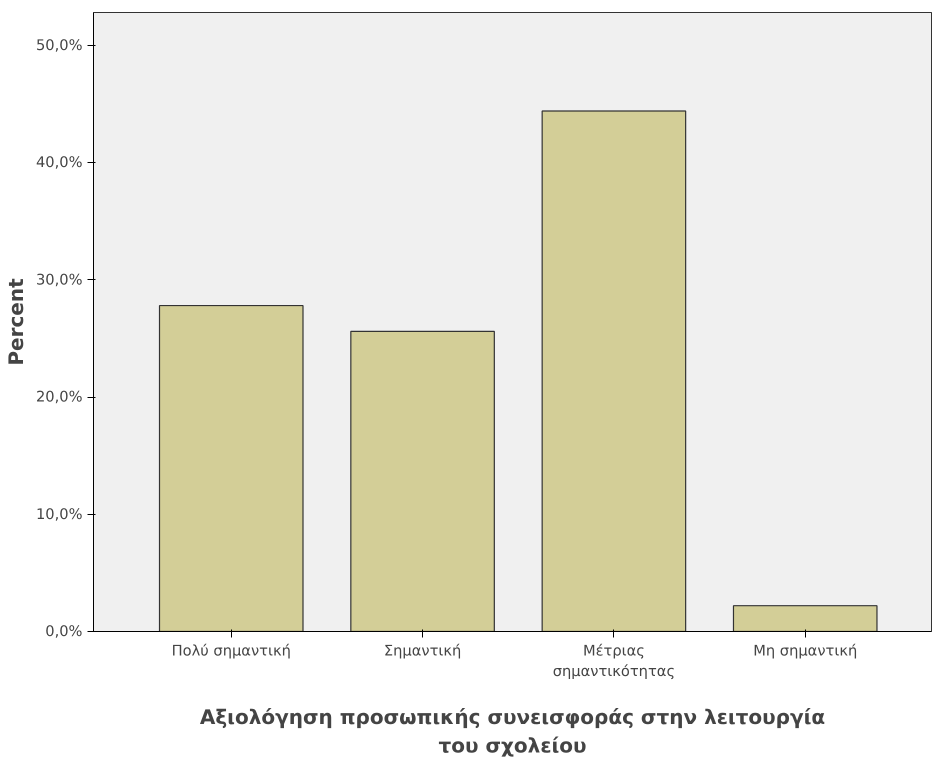 Image resolution: width=933 pixels, height=760 pixels. I want to click on x-tick-label: Πολύ σημαντική, so click(231, 651).